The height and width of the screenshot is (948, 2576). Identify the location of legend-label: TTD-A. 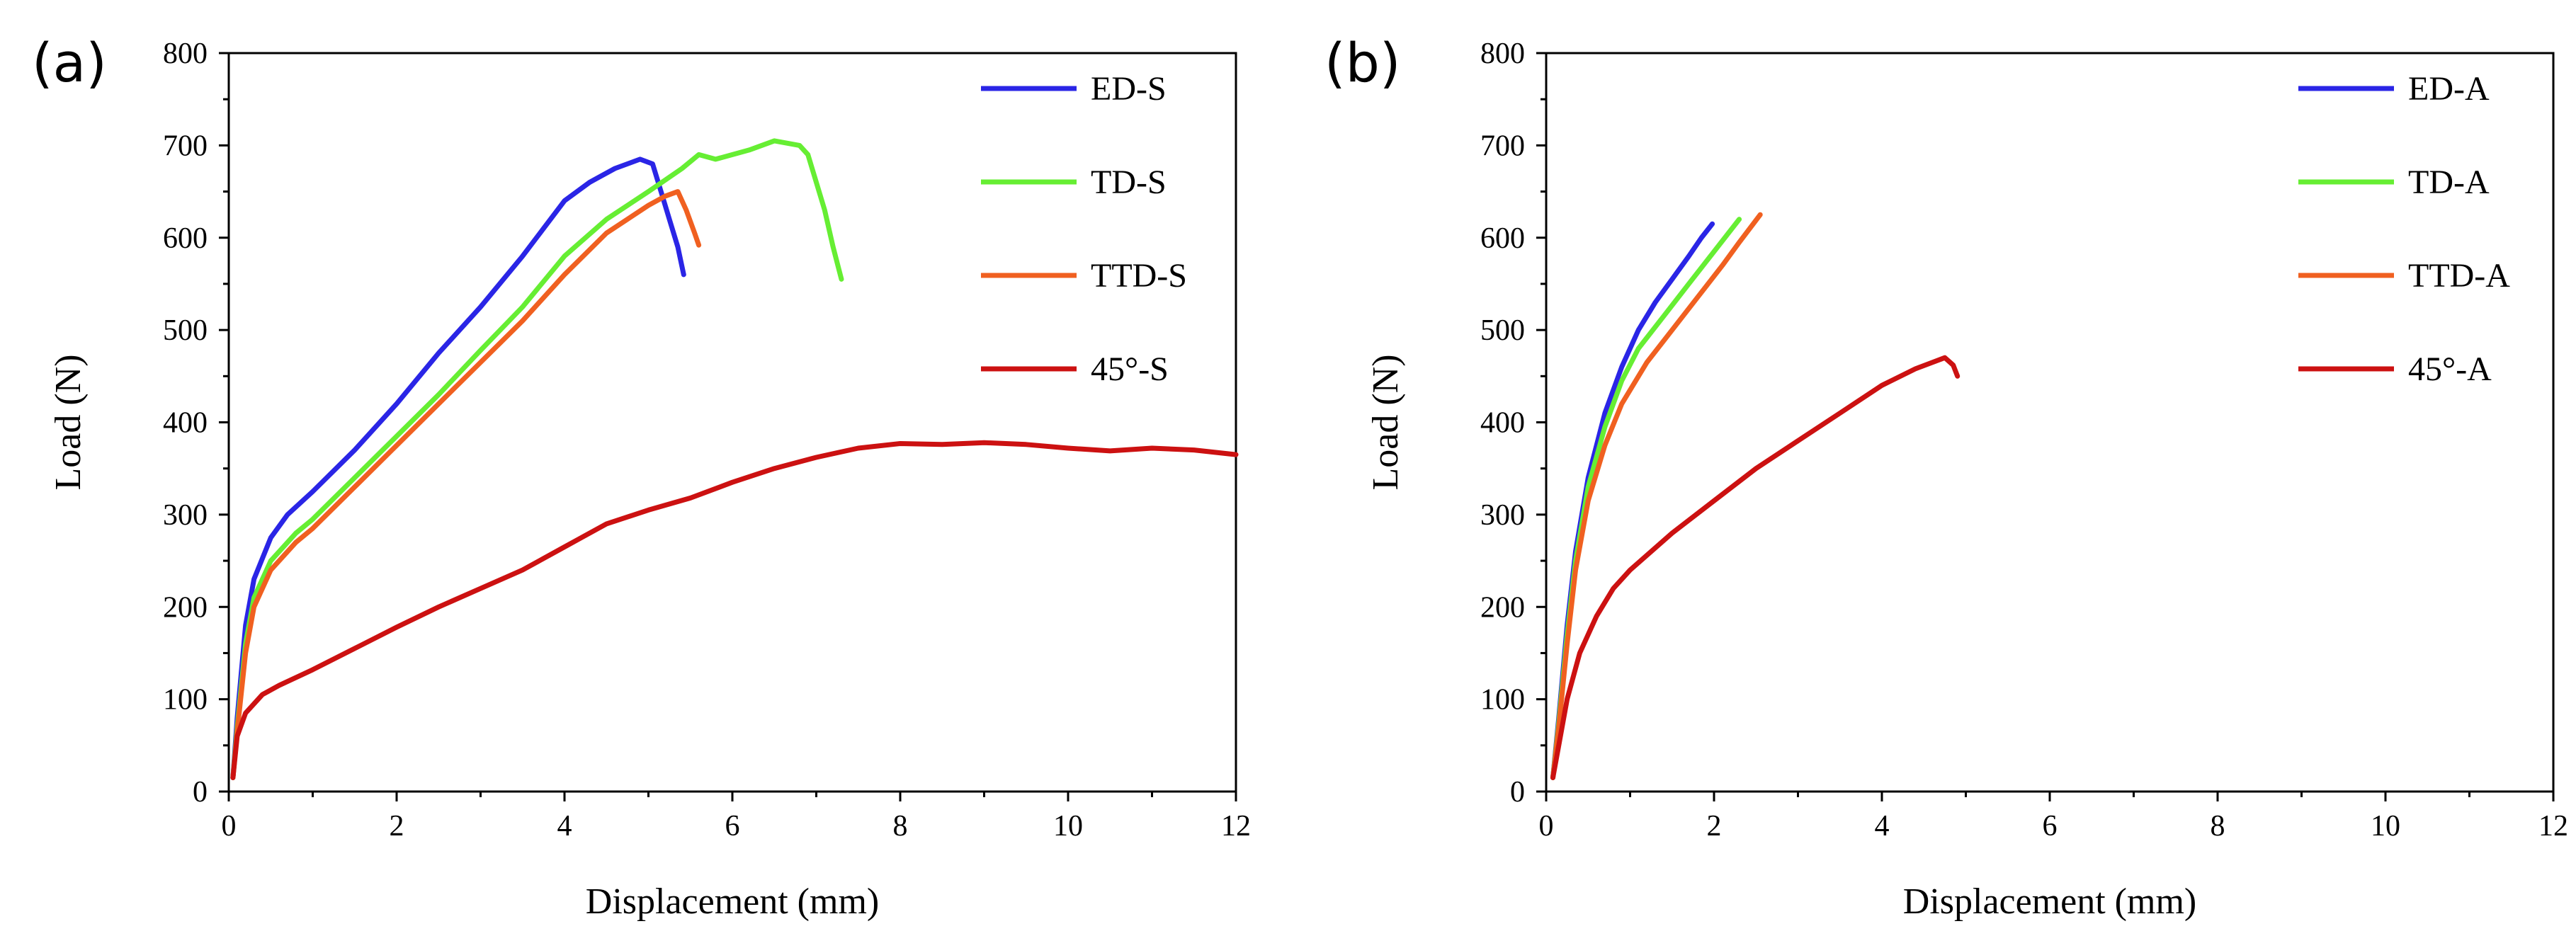
(2459, 276).